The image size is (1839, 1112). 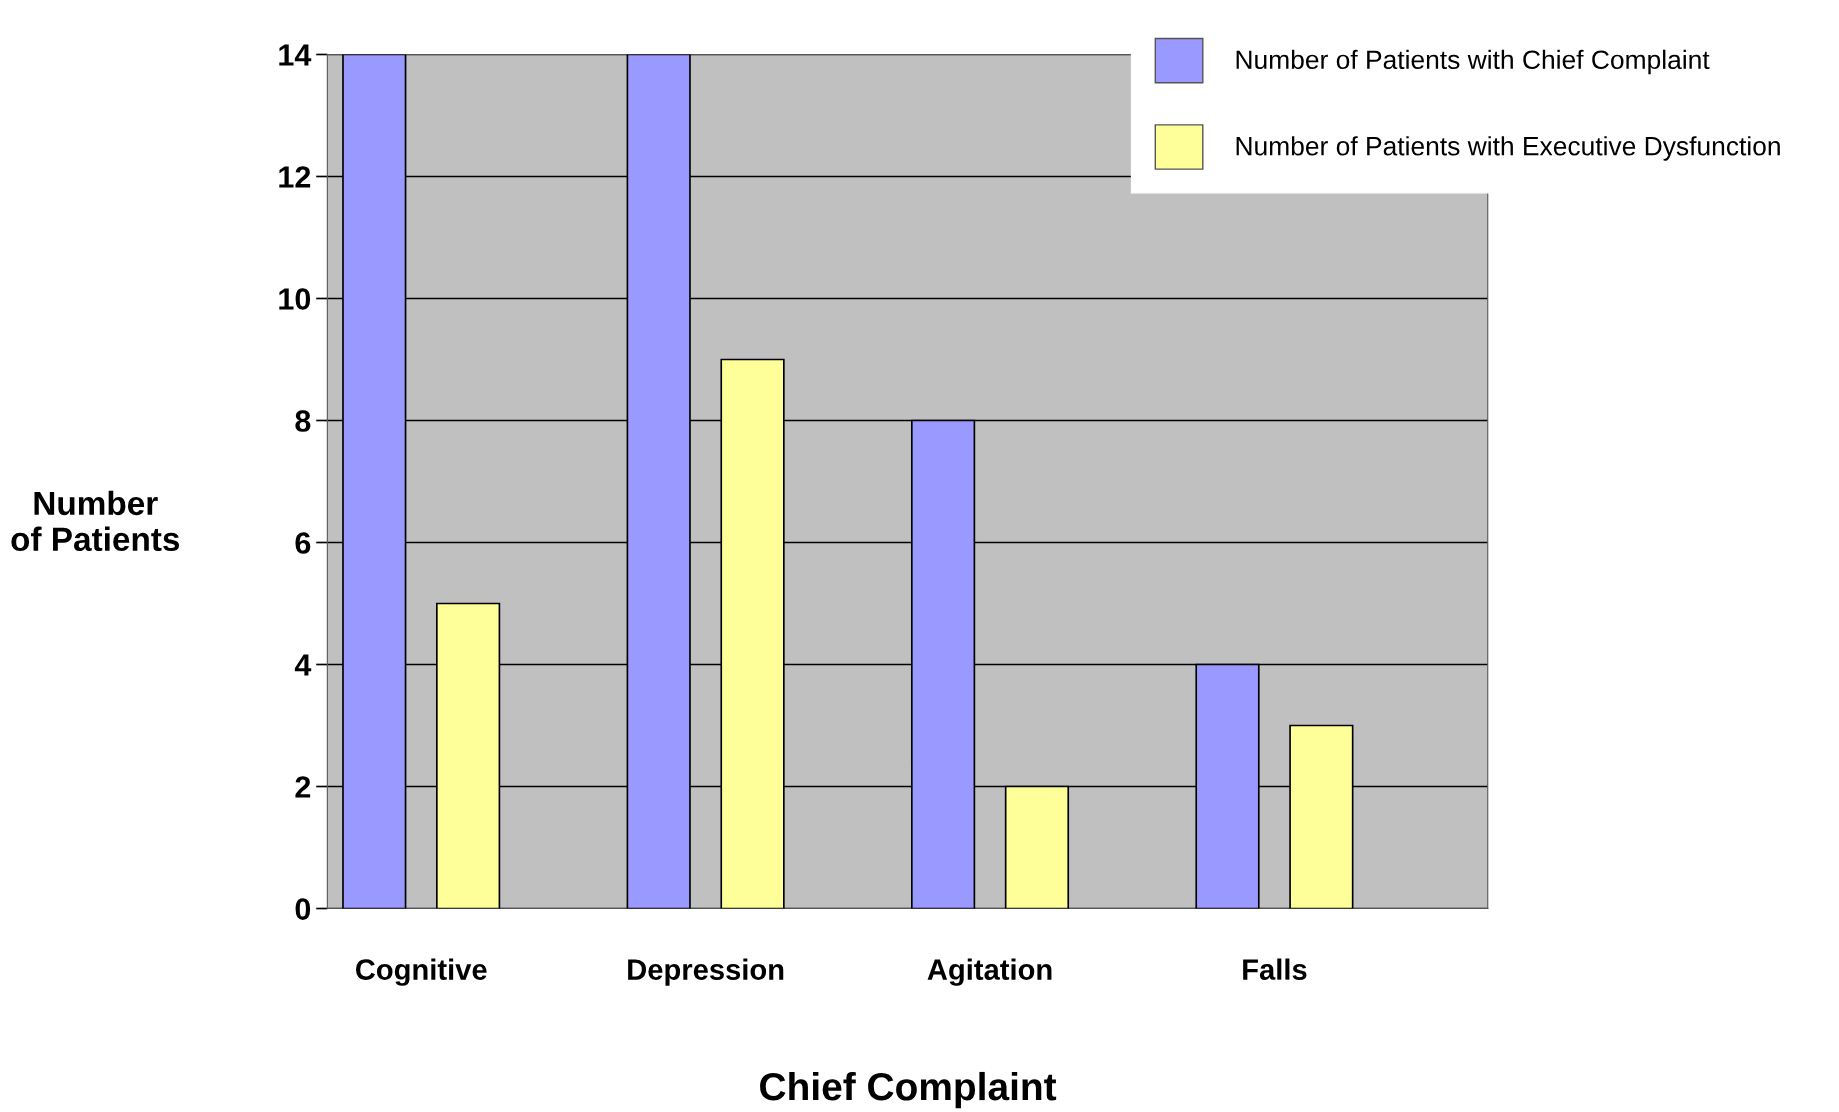 What do you see at coordinates (908, 1090) in the screenshot?
I see `x-axis-title: Chief Complaint` at bounding box center [908, 1090].